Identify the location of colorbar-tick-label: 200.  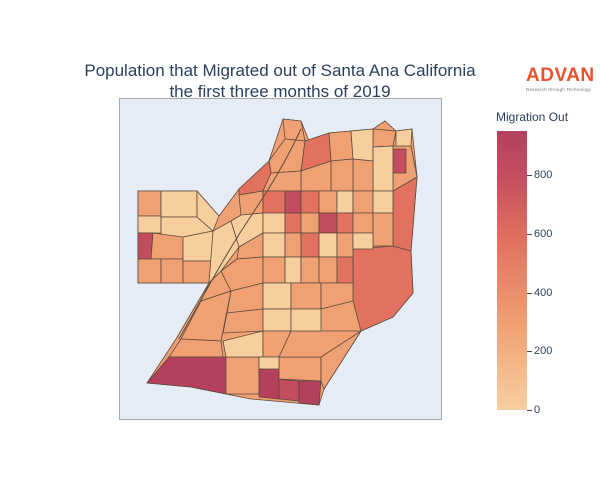
(543, 351).